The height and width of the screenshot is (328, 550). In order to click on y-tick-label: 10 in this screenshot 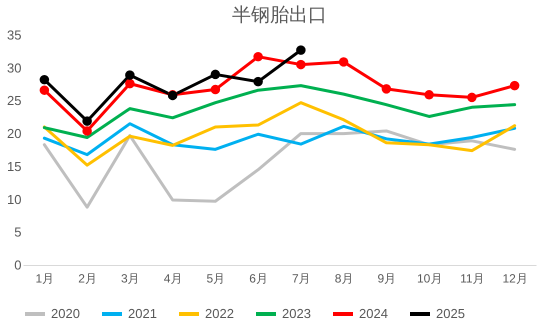, I will do `click(14, 199)`.